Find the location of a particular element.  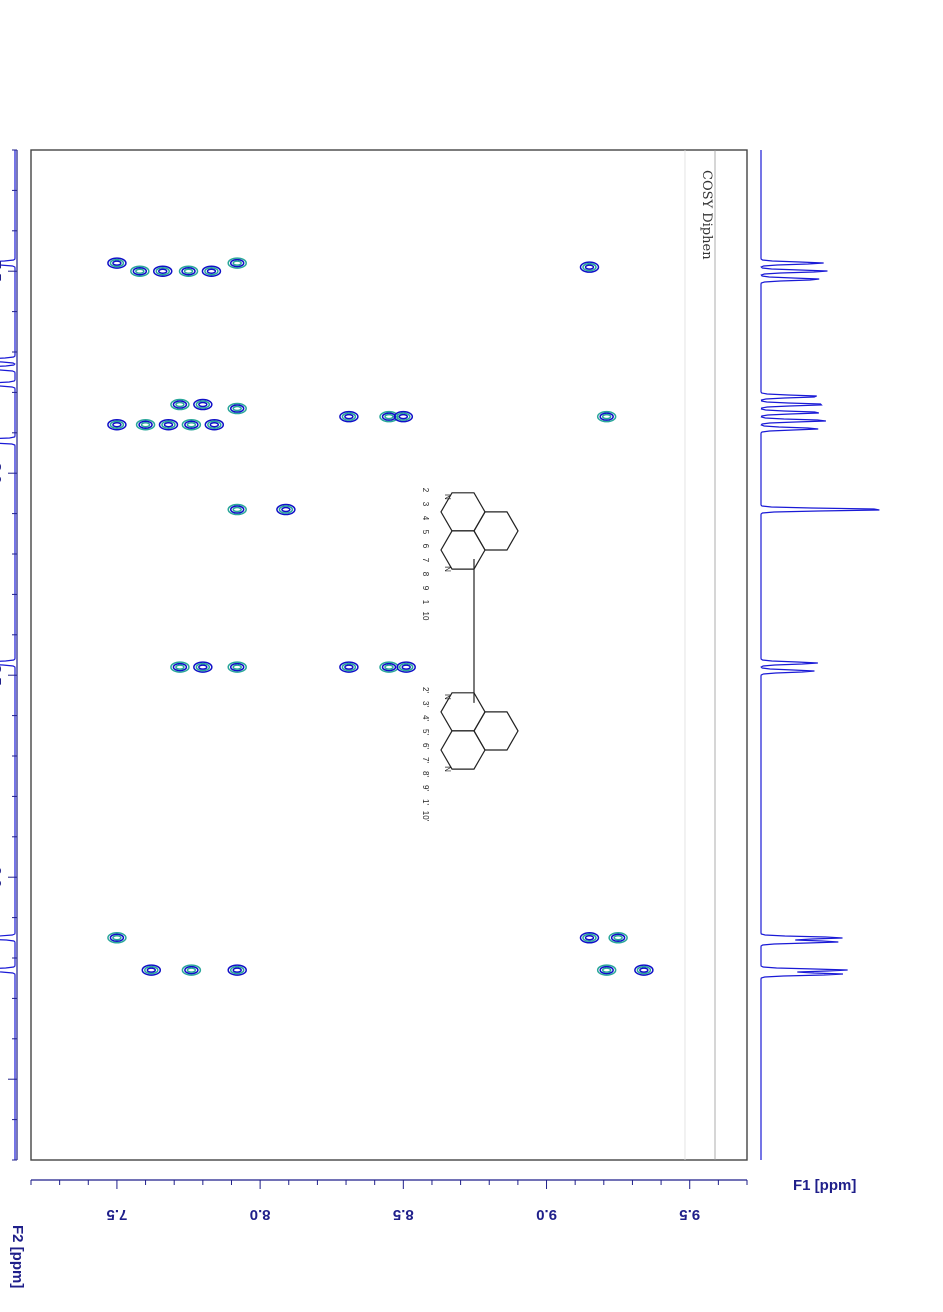

atom-label: 8 is located at coordinates (425, 574).